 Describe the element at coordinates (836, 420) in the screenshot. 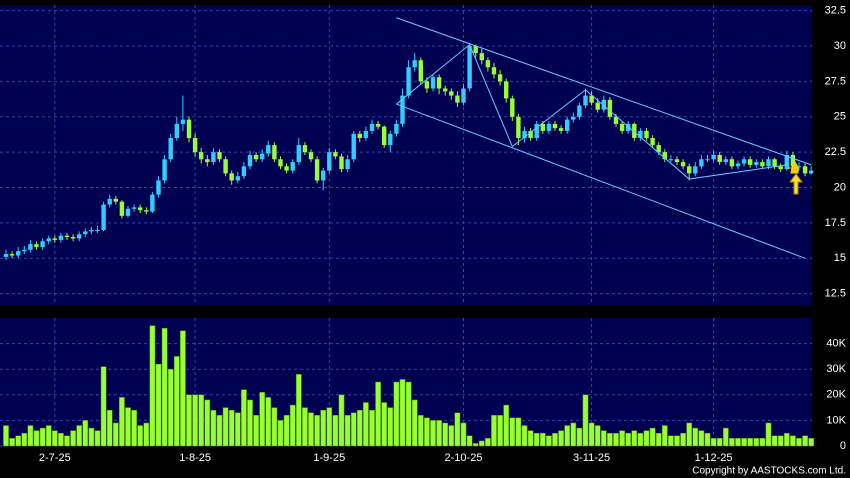

I see `y2-tick-label: 10K` at that location.